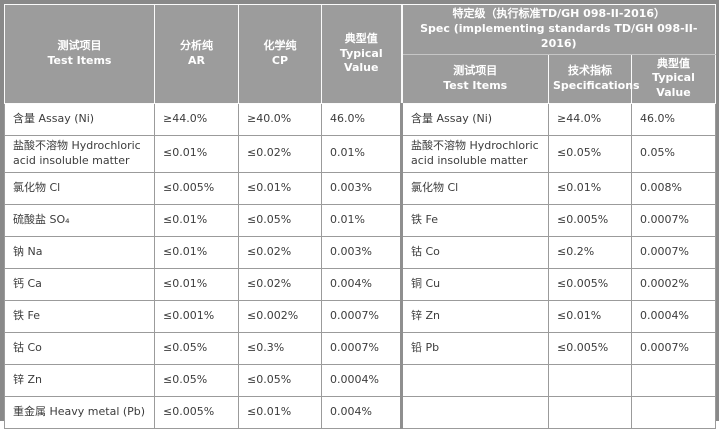 The image size is (719, 429). What do you see at coordinates (79, 316) in the screenshot?
I see `test-item-cell: 铁 Fe` at bounding box center [79, 316].